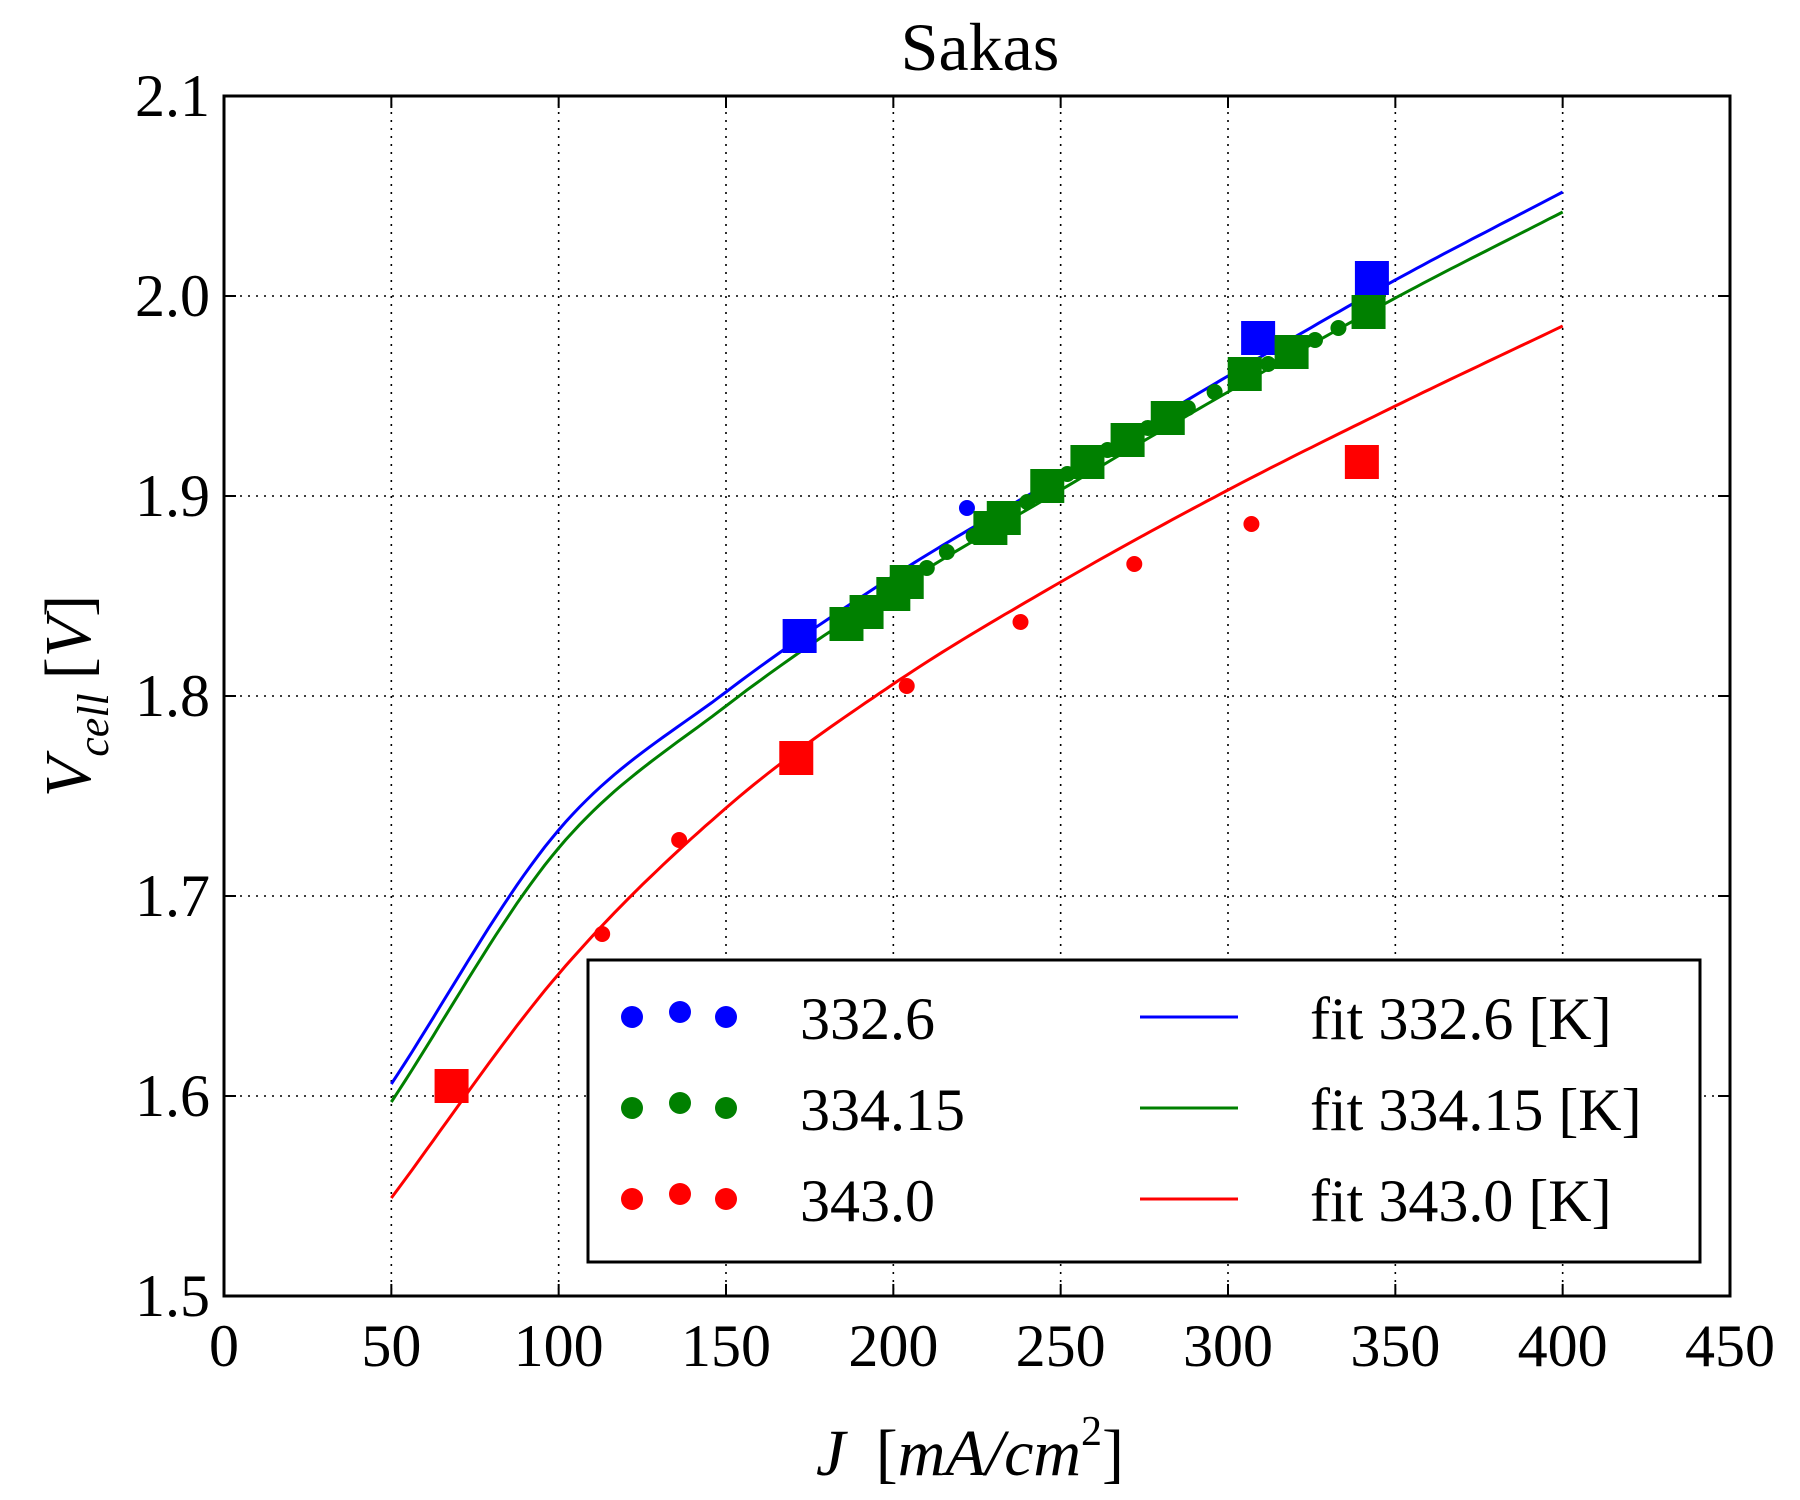 The height and width of the screenshot is (1500, 1800). Describe the element at coordinates (867, 1201) in the screenshot. I see `legend-label: 343.0` at that location.